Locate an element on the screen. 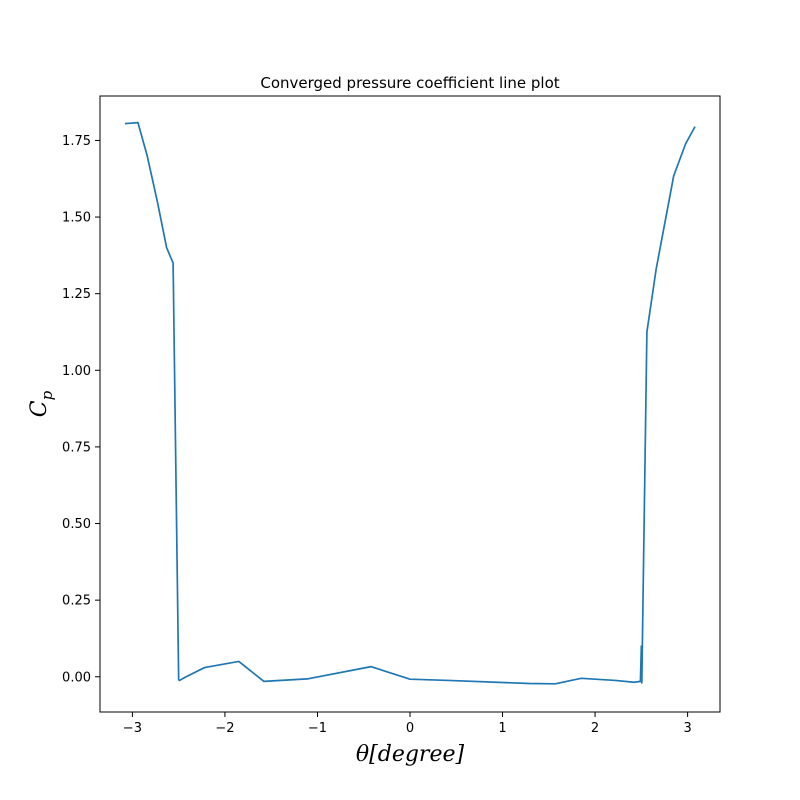 The height and width of the screenshot is (800, 800). y-axis-label: Cp is located at coordinates (41, 403).